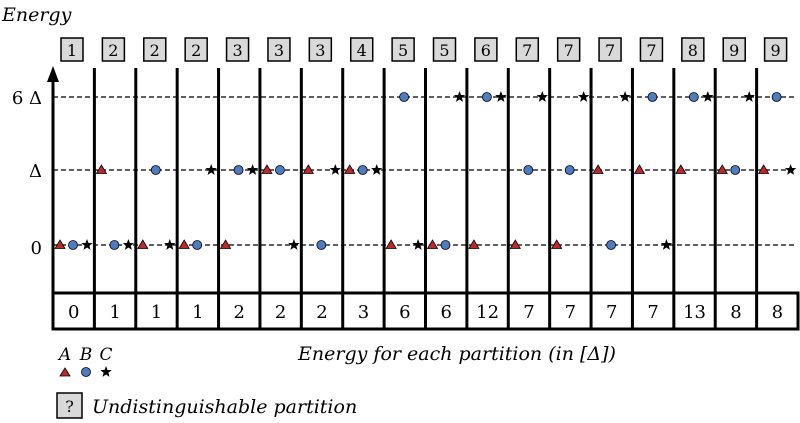 This screenshot has height=423, width=800. Describe the element at coordinates (73, 312) in the screenshot. I see `partition-energy-value: 0` at that location.